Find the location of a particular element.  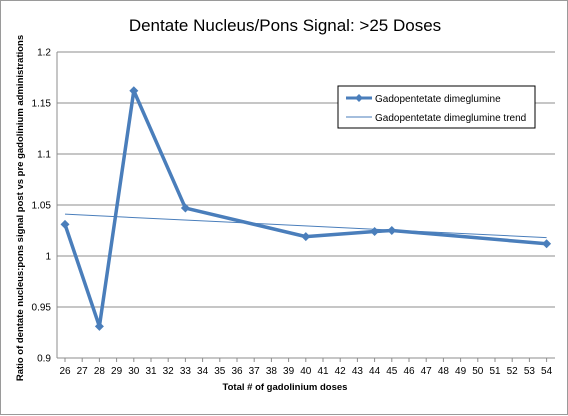

x-tick-label: 29 is located at coordinates (117, 371).